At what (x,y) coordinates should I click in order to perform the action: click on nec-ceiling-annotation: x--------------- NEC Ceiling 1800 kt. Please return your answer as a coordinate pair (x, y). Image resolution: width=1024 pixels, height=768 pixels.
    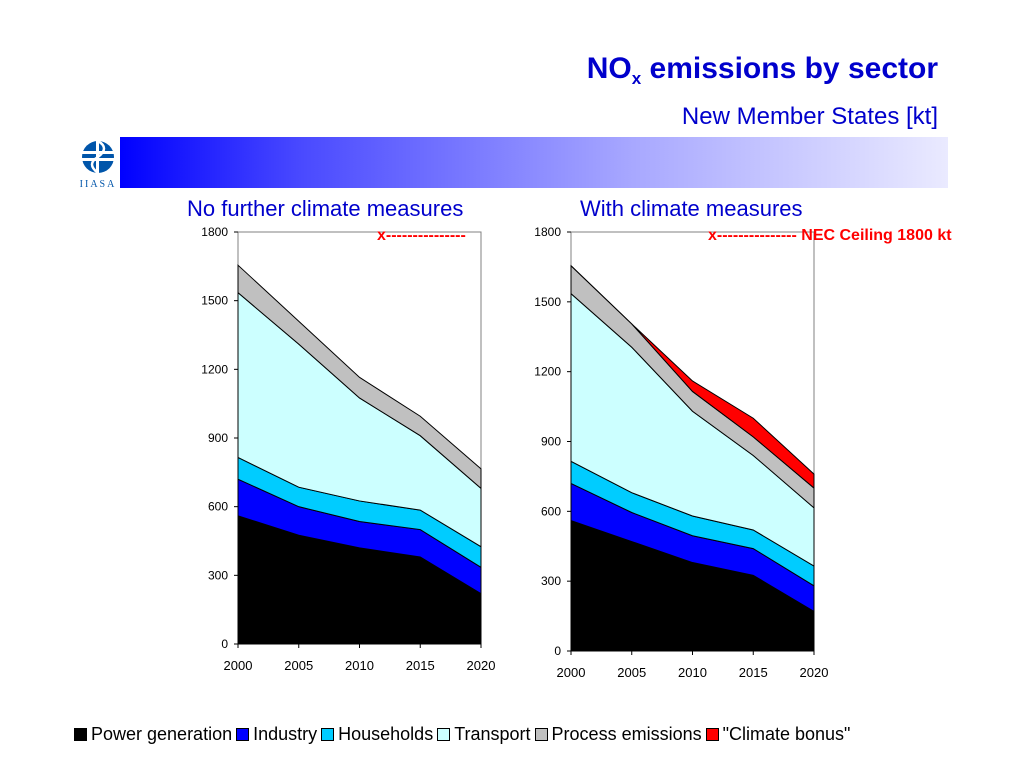
    Looking at the image, I should click on (830, 235).